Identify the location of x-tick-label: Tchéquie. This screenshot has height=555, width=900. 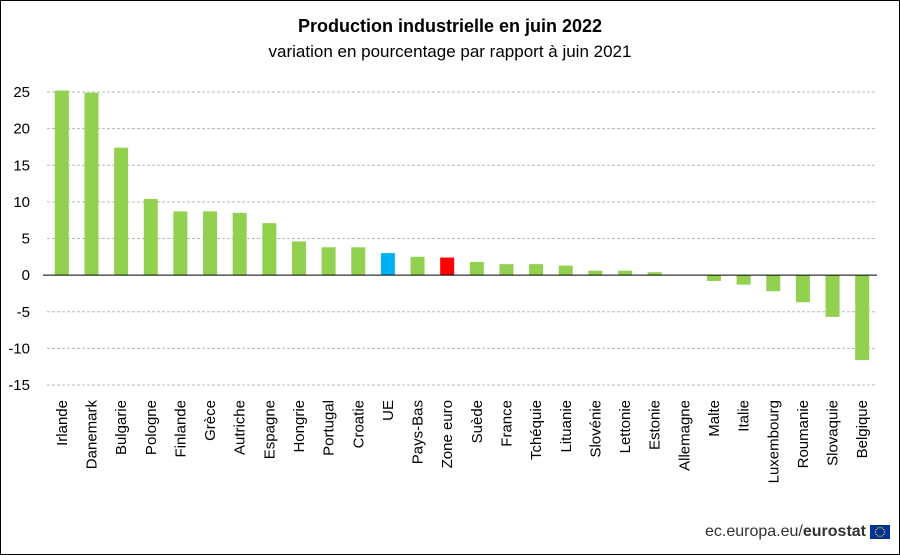
(536, 430).